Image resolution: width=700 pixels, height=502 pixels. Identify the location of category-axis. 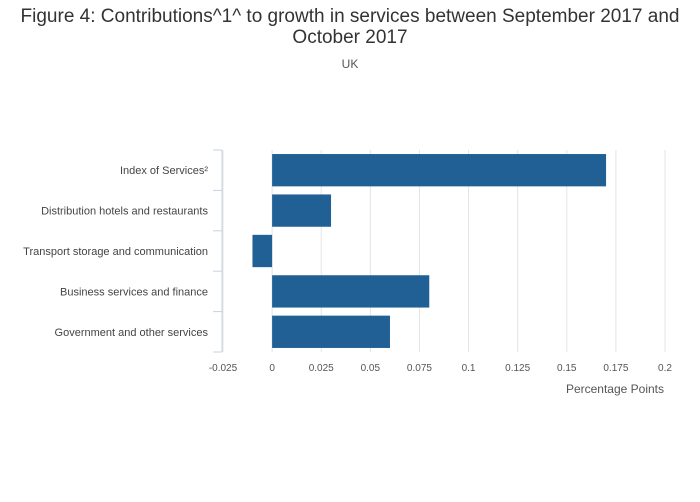
(218, 251).